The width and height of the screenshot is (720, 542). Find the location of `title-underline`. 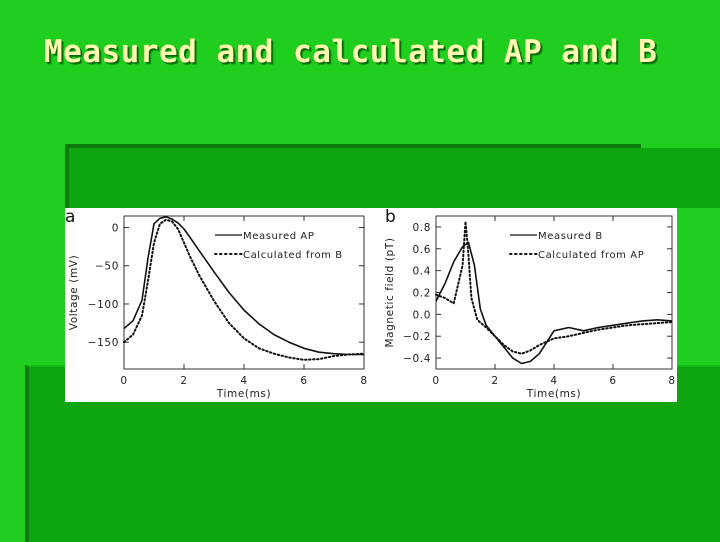

title-underline is located at coordinates (353, 146).